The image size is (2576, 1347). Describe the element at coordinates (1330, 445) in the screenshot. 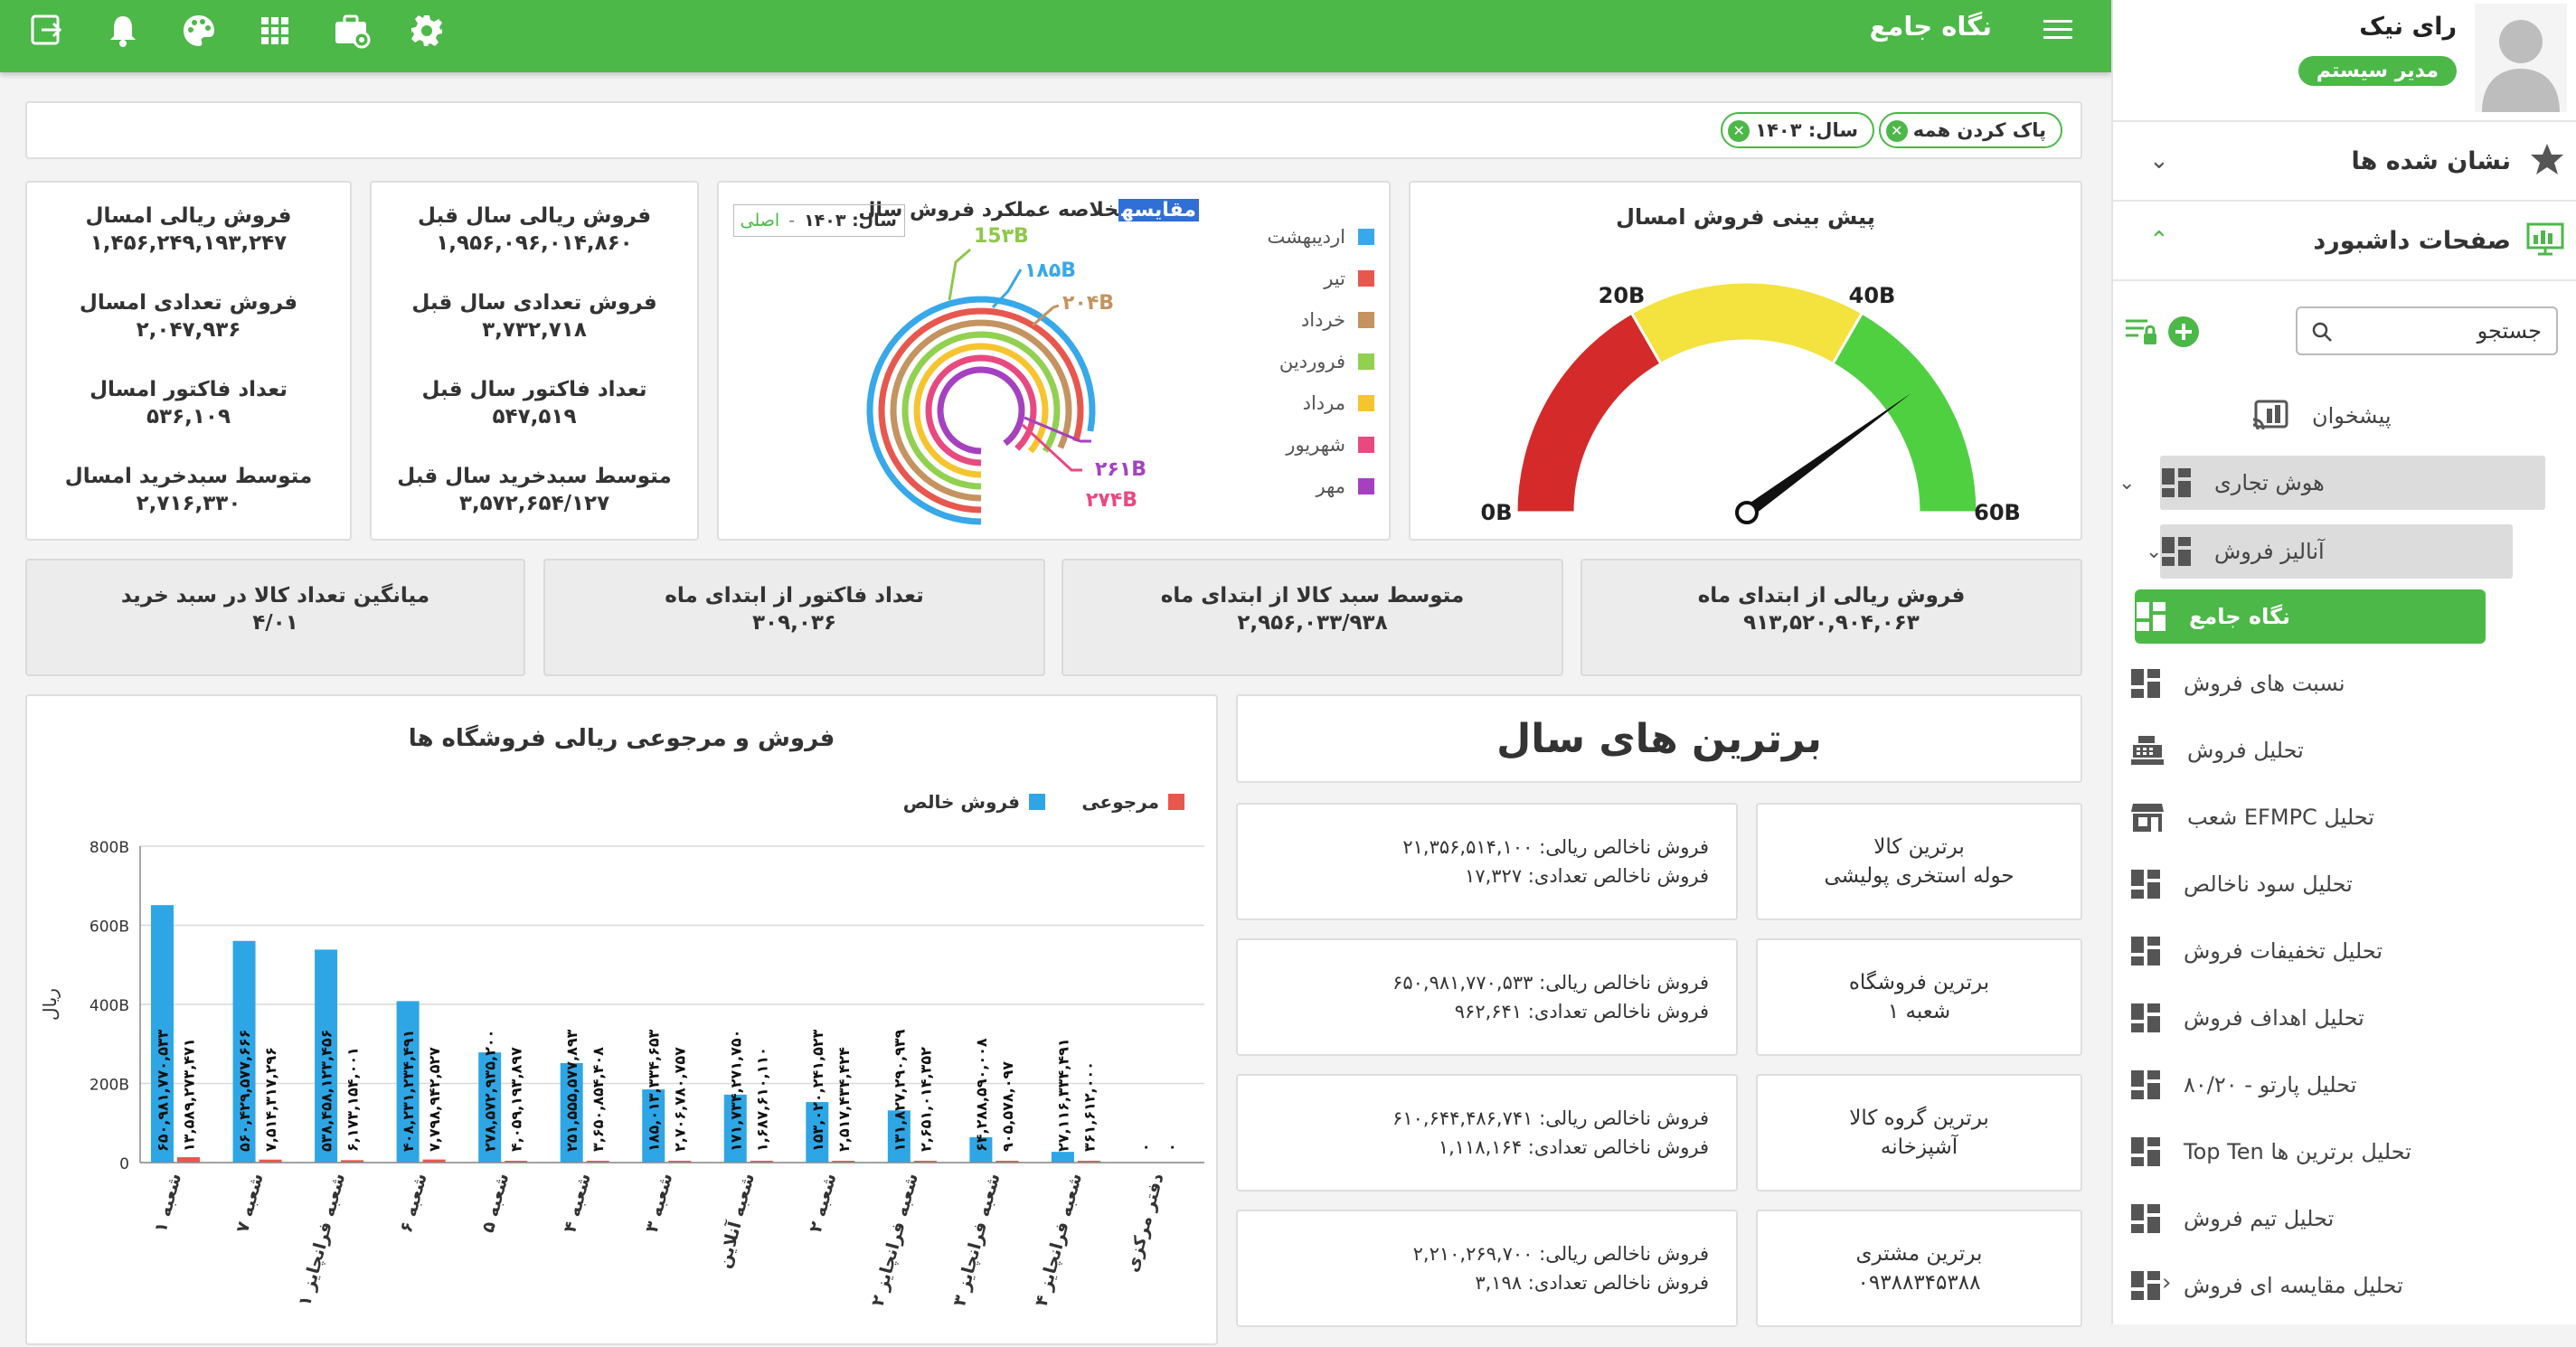

I see `legend-item: شهریور` at that location.